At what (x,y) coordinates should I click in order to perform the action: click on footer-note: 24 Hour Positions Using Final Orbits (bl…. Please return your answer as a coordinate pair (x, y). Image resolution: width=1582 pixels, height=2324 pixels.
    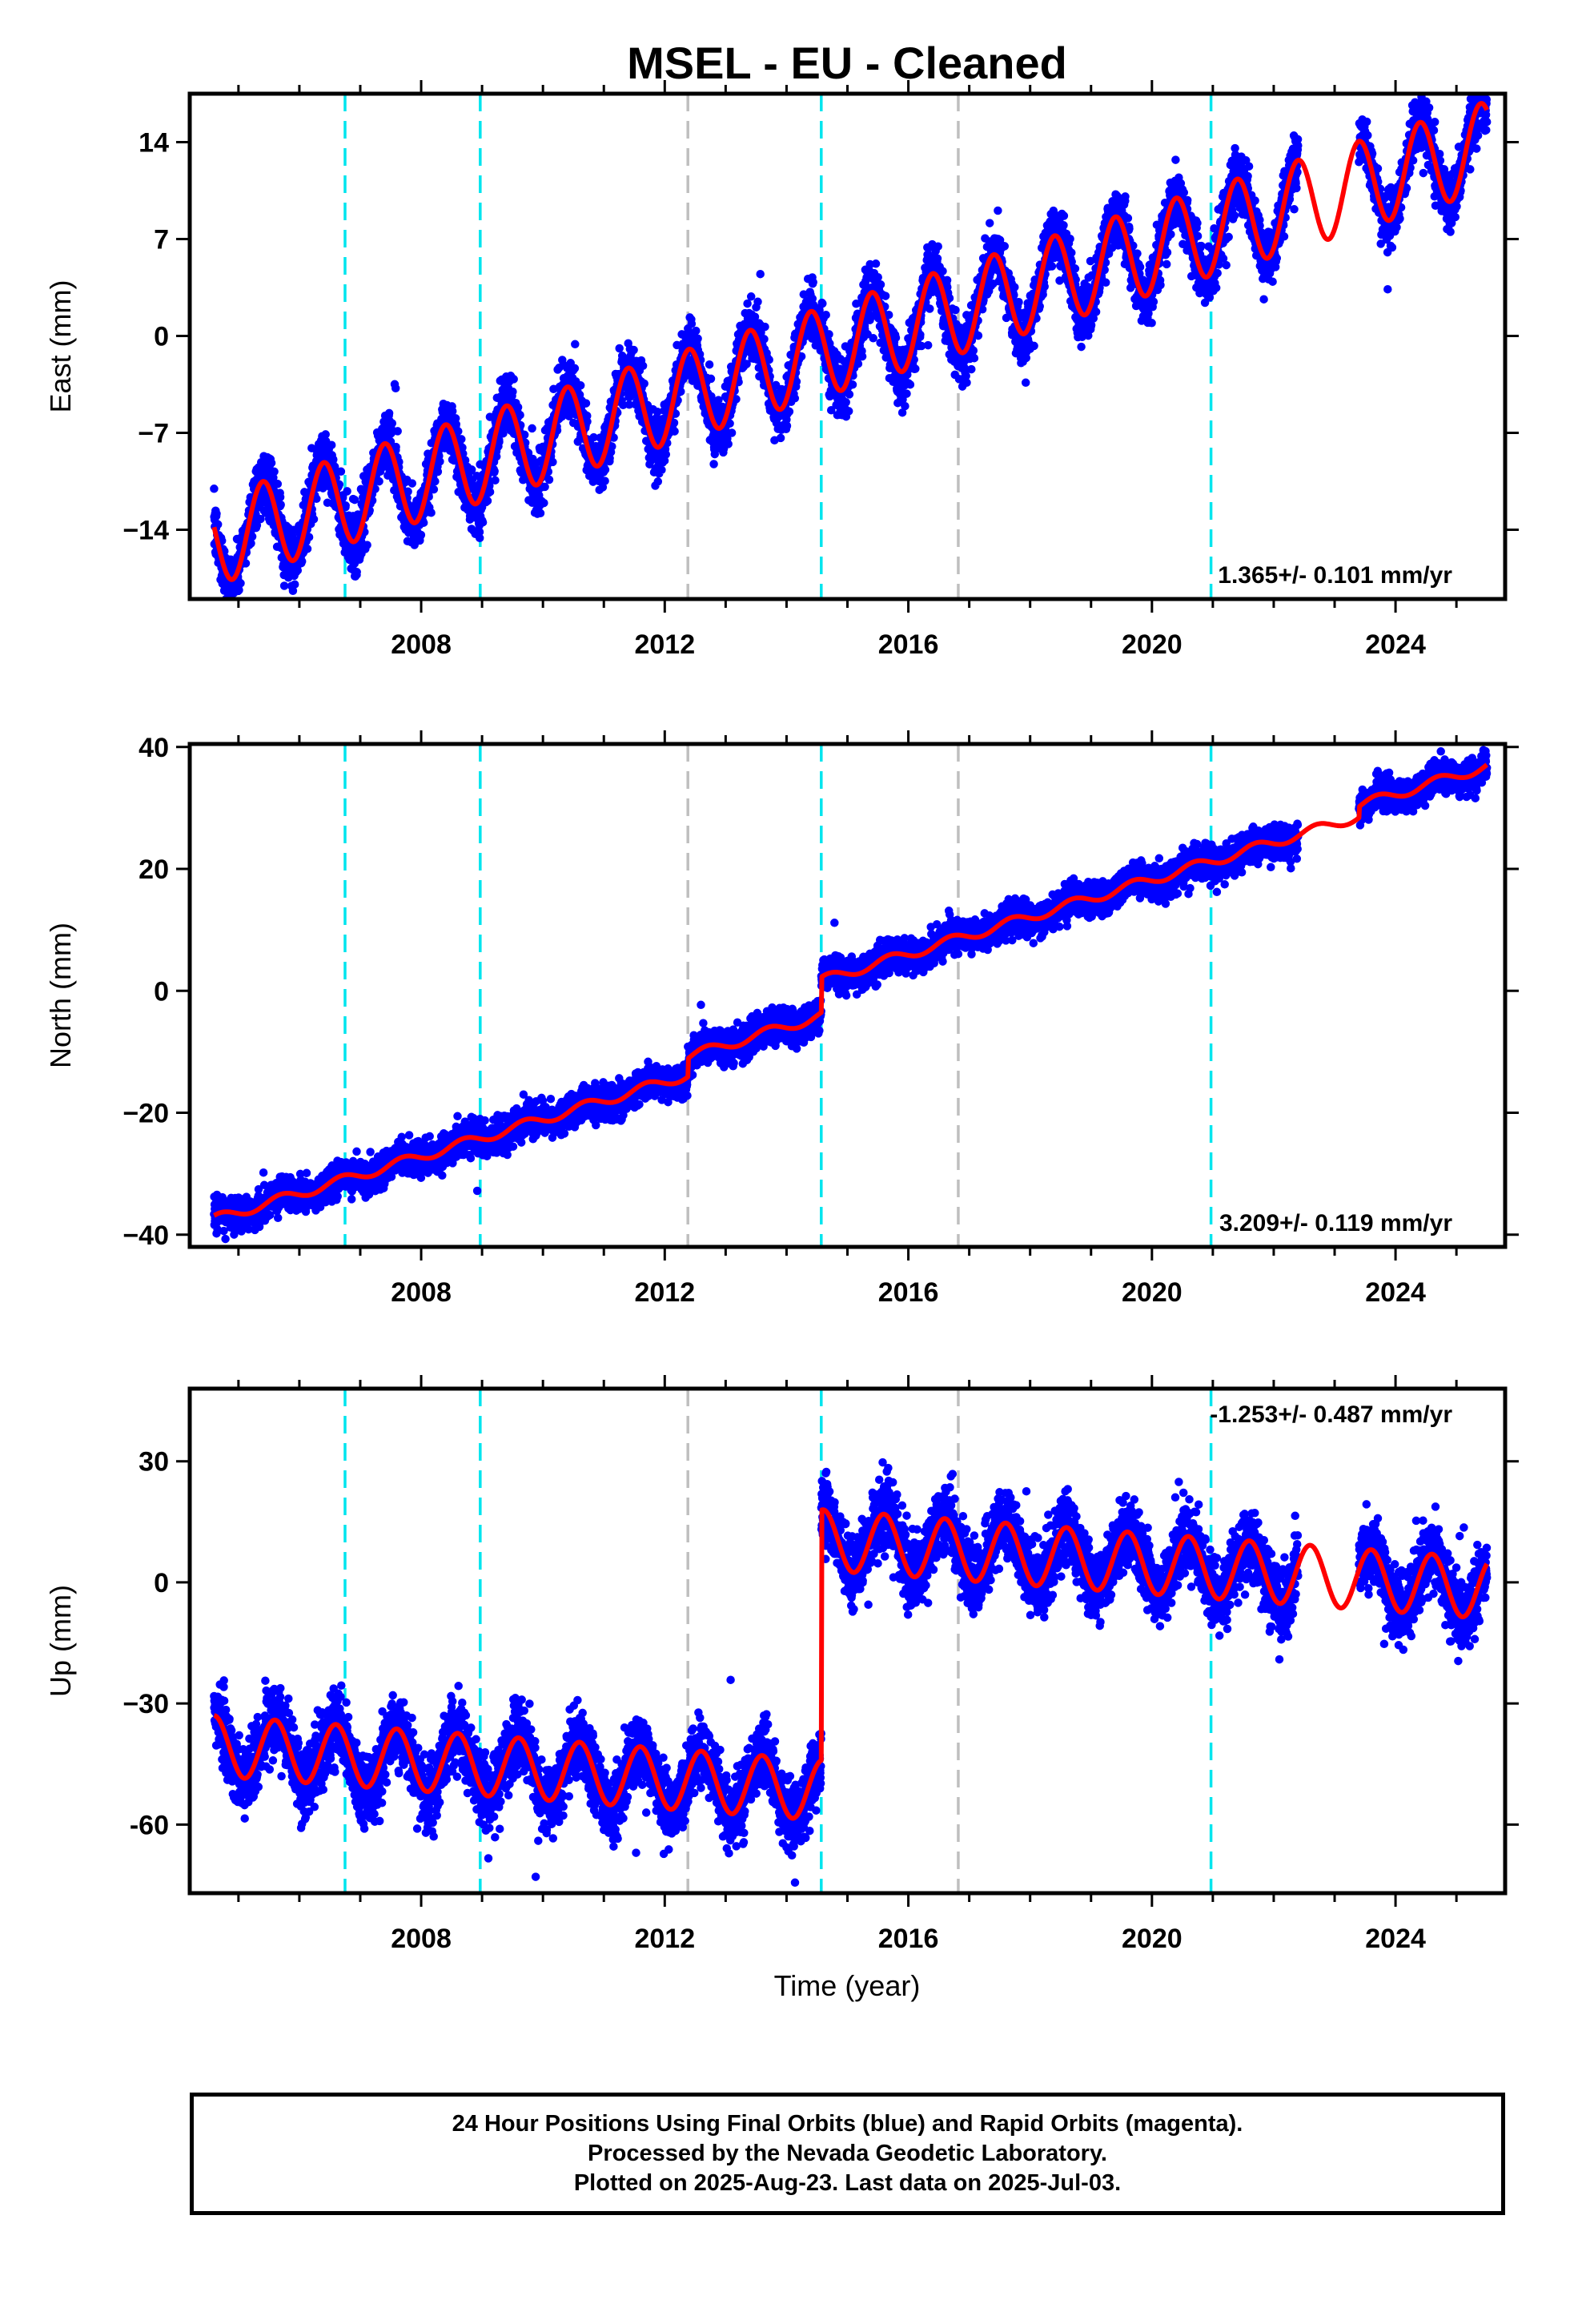
    Looking at the image, I should click on (847, 2154).